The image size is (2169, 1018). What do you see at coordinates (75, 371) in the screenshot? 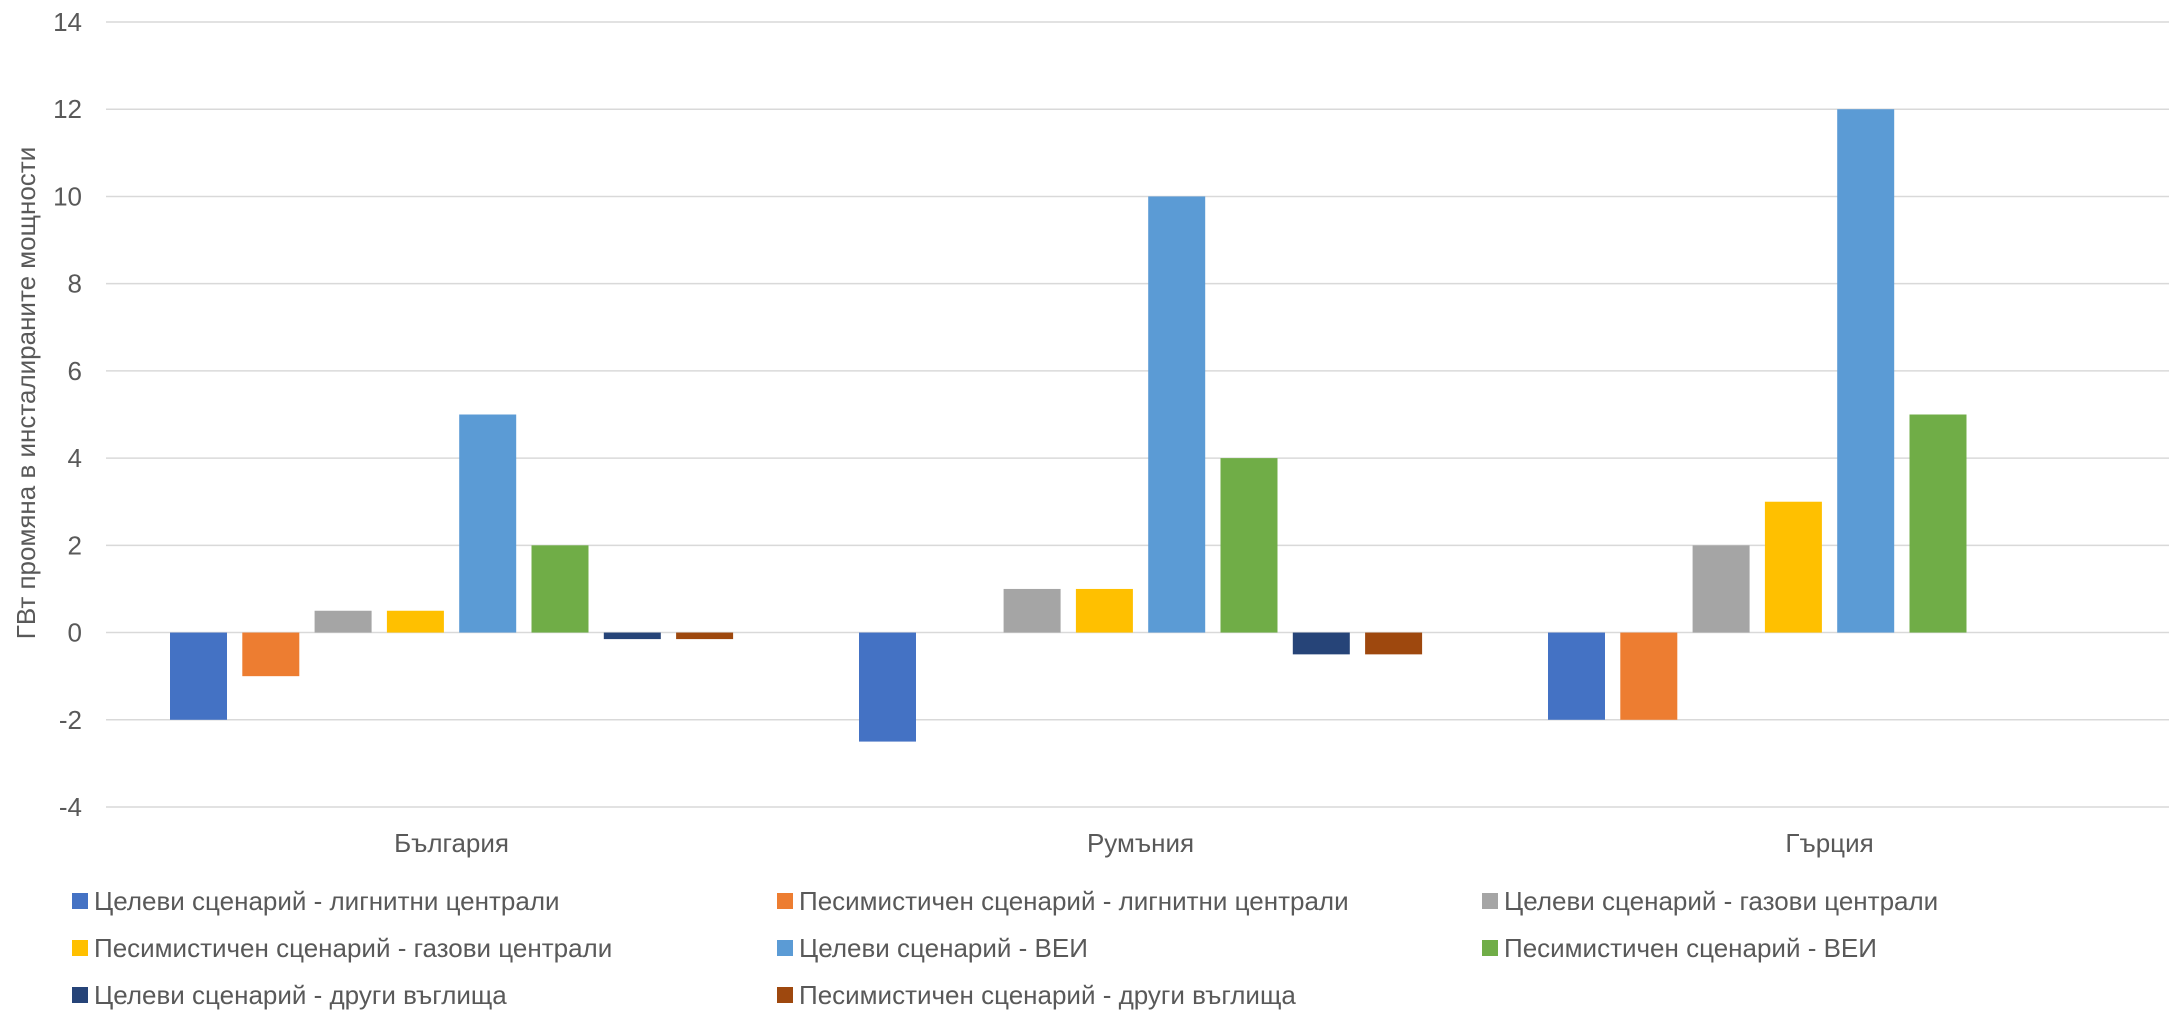
I see `y-tick-label: 6` at bounding box center [75, 371].